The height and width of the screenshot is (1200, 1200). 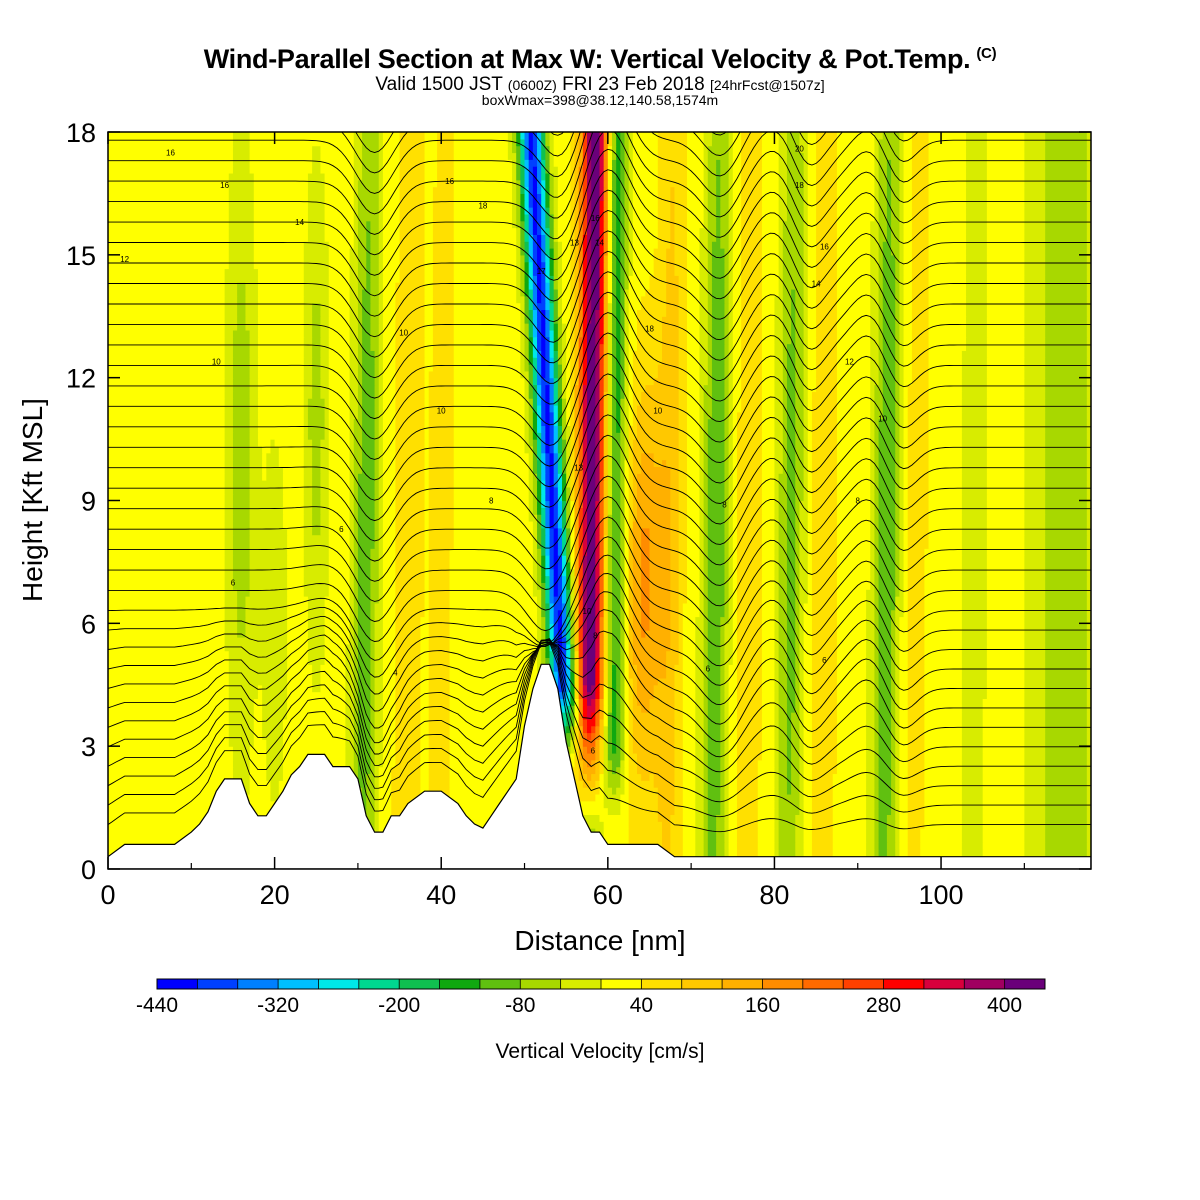 What do you see at coordinates (81, 133) in the screenshot?
I see `y-tick-label: 18` at bounding box center [81, 133].